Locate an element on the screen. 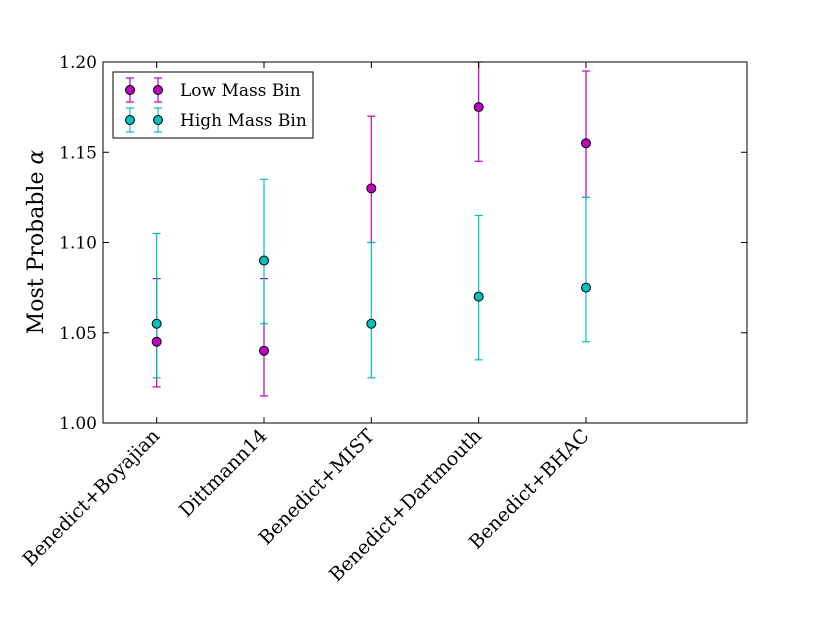  legend-frame is located at coordinates (213, 105).